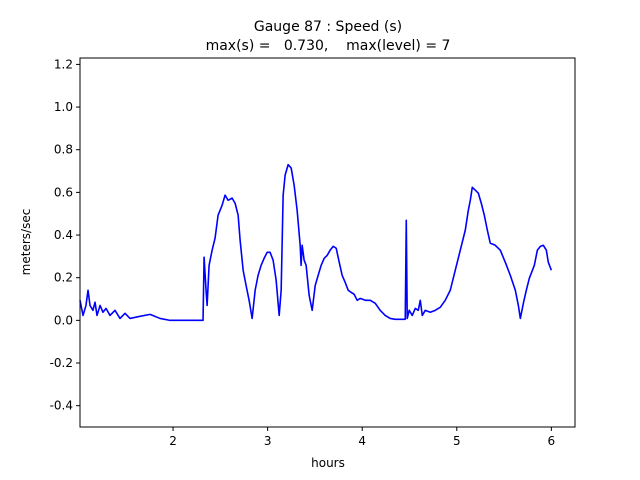  What do you see at coordinates (328, 27) in the screenshot?
I see `chart-title: Gauge 87 : Speed (s)` at bounding box center [328, 27].